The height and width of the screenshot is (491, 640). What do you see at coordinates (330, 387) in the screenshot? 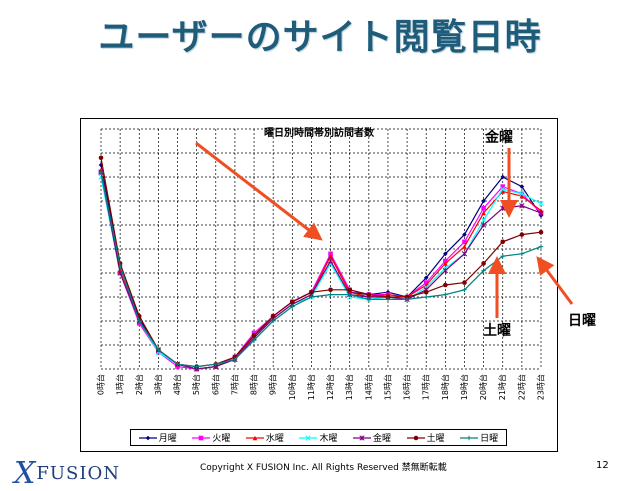
I see `x-tick-label: 12時台` at bounding box center [330, 387].